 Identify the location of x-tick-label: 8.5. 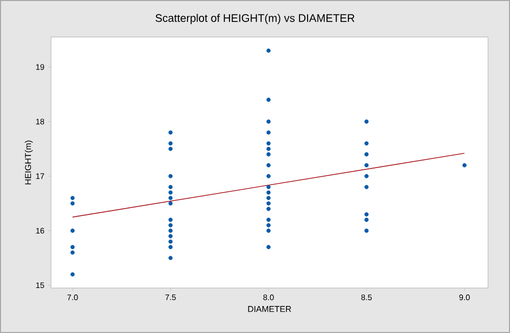
(366, 297).